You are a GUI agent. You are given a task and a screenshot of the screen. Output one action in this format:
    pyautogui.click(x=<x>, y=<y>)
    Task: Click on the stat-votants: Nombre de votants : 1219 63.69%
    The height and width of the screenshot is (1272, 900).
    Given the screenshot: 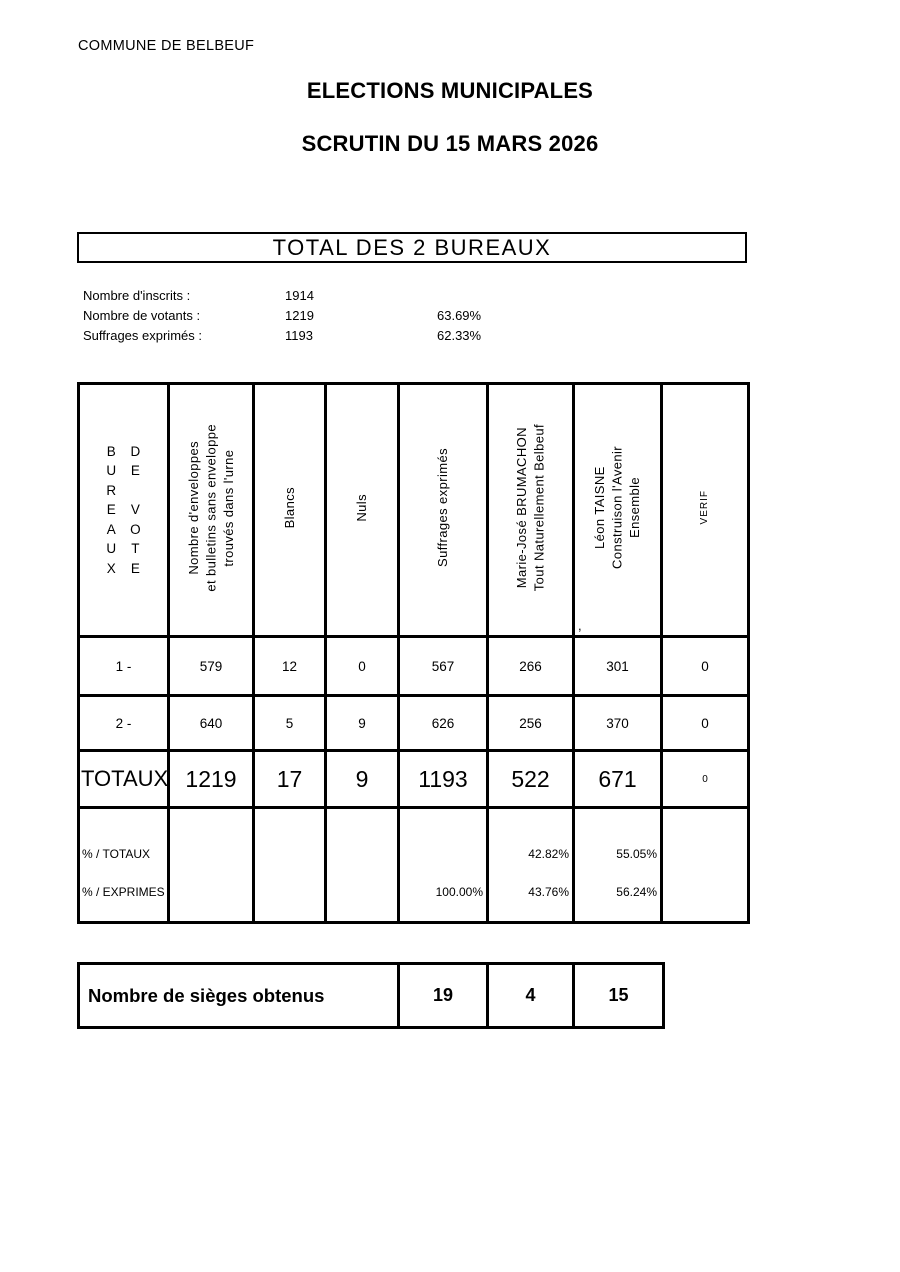 What is the action you would take?
    pyautogui.click(x=333, y=315)
    